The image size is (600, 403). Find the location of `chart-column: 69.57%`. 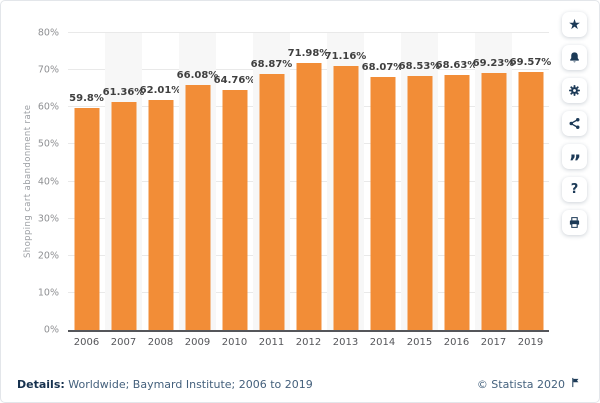

chart-column: 69.57% is located at coordinates (530, 181).